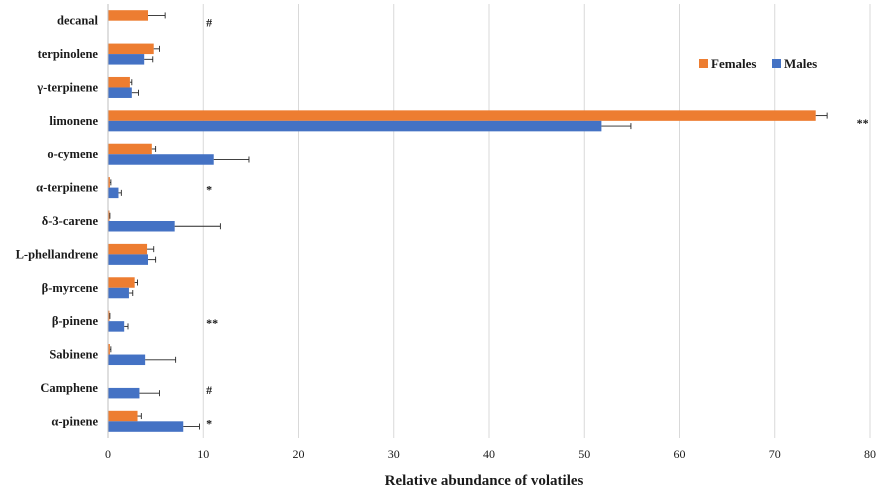  What do you see at coordinates (870, 454) in the screenshot?
I see `x-tick-label: 80` at bounding box center [870, 454].